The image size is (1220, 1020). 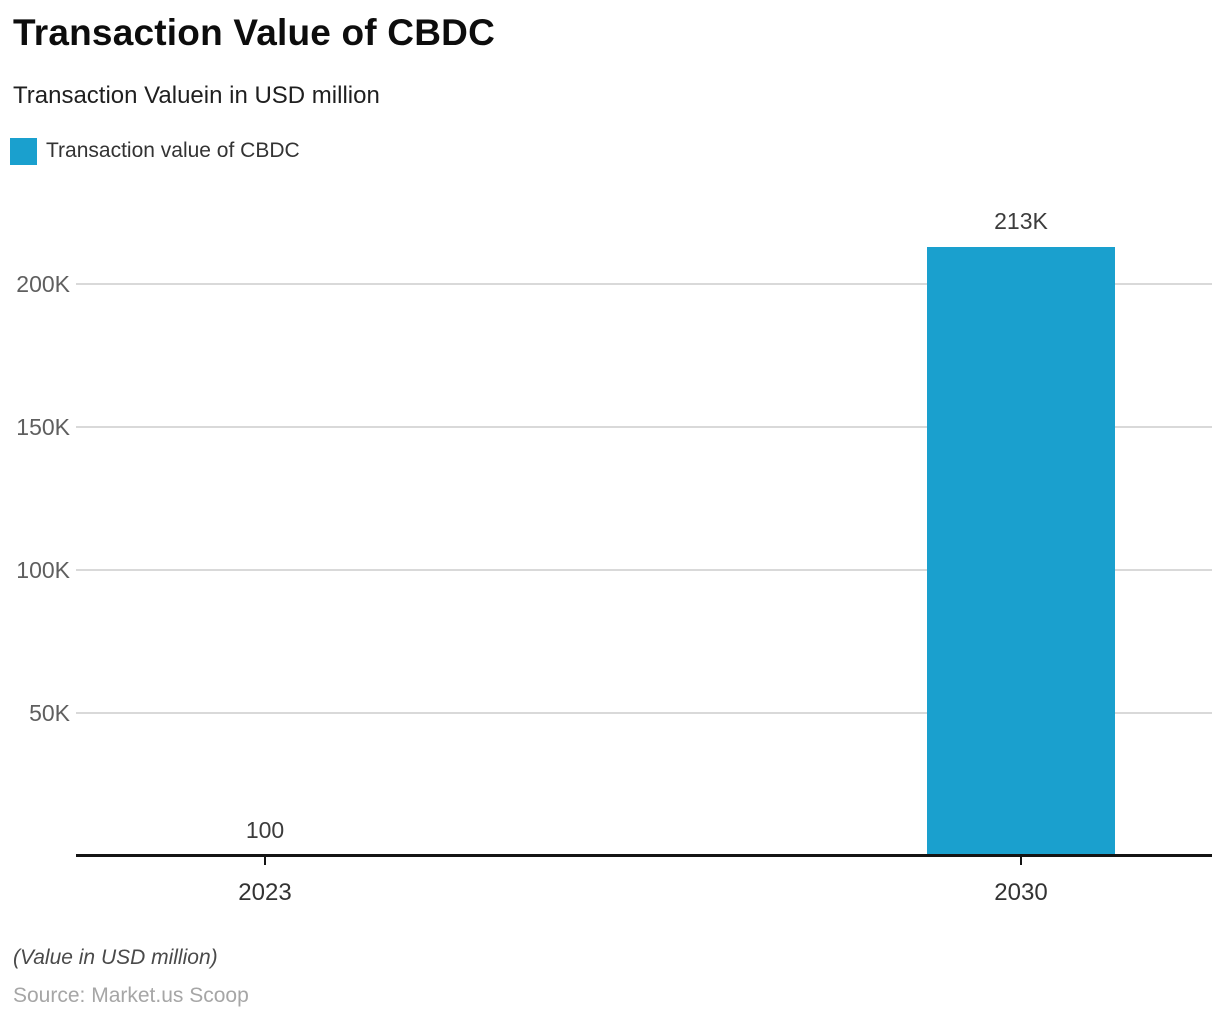 I want to click on chart-title: Transaction Value of CBDC, so click(x=254, y=32).